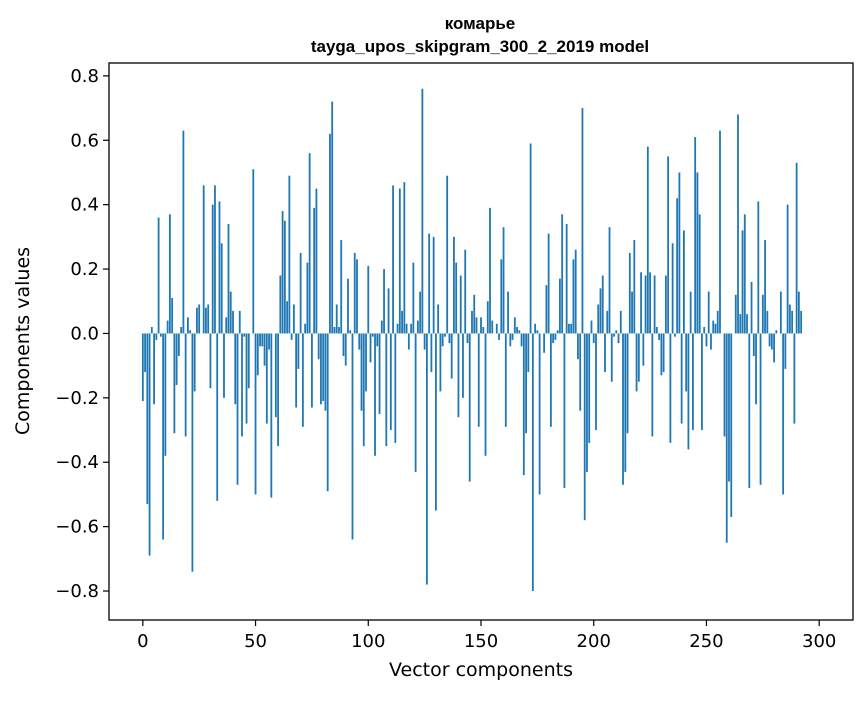 This screenshot has width=867, height=701. I want to click on y-tick-label: 0.4, so click(84, 205).